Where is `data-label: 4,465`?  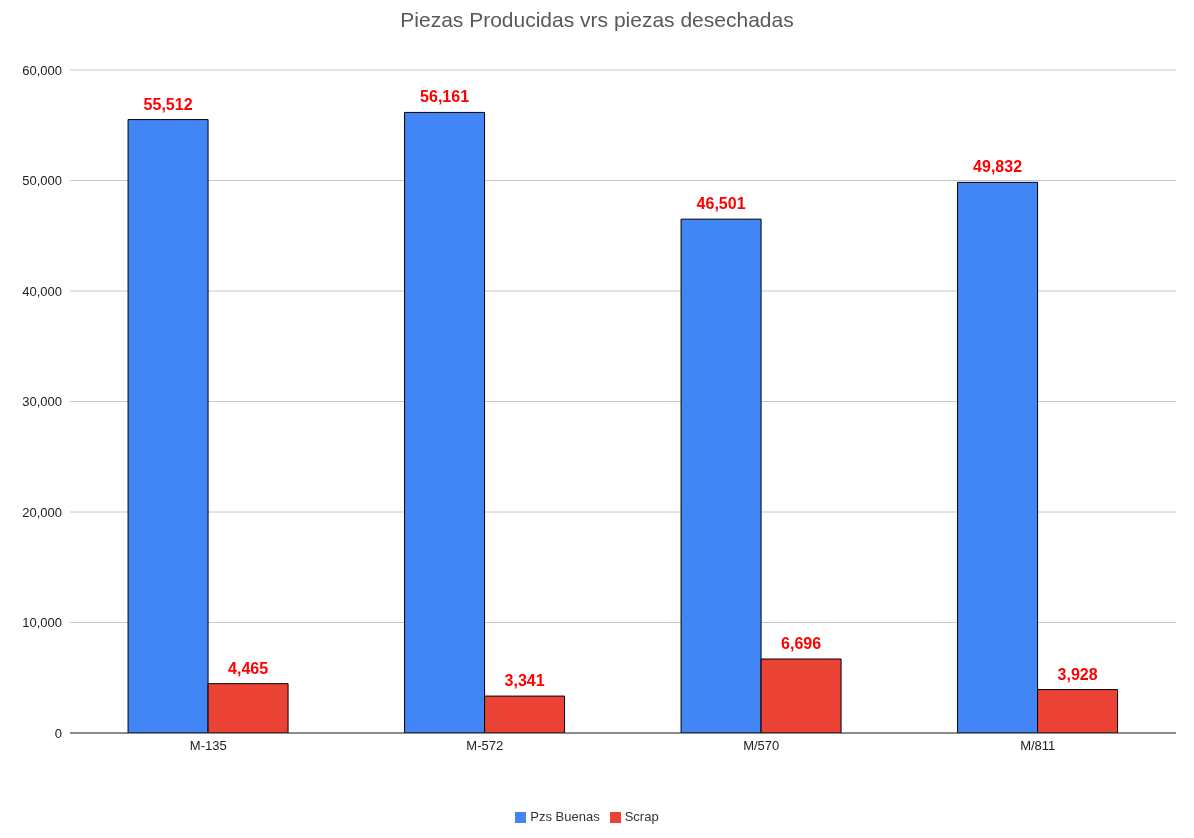 data-label: 4,465 is located at coordinates (248, 668).